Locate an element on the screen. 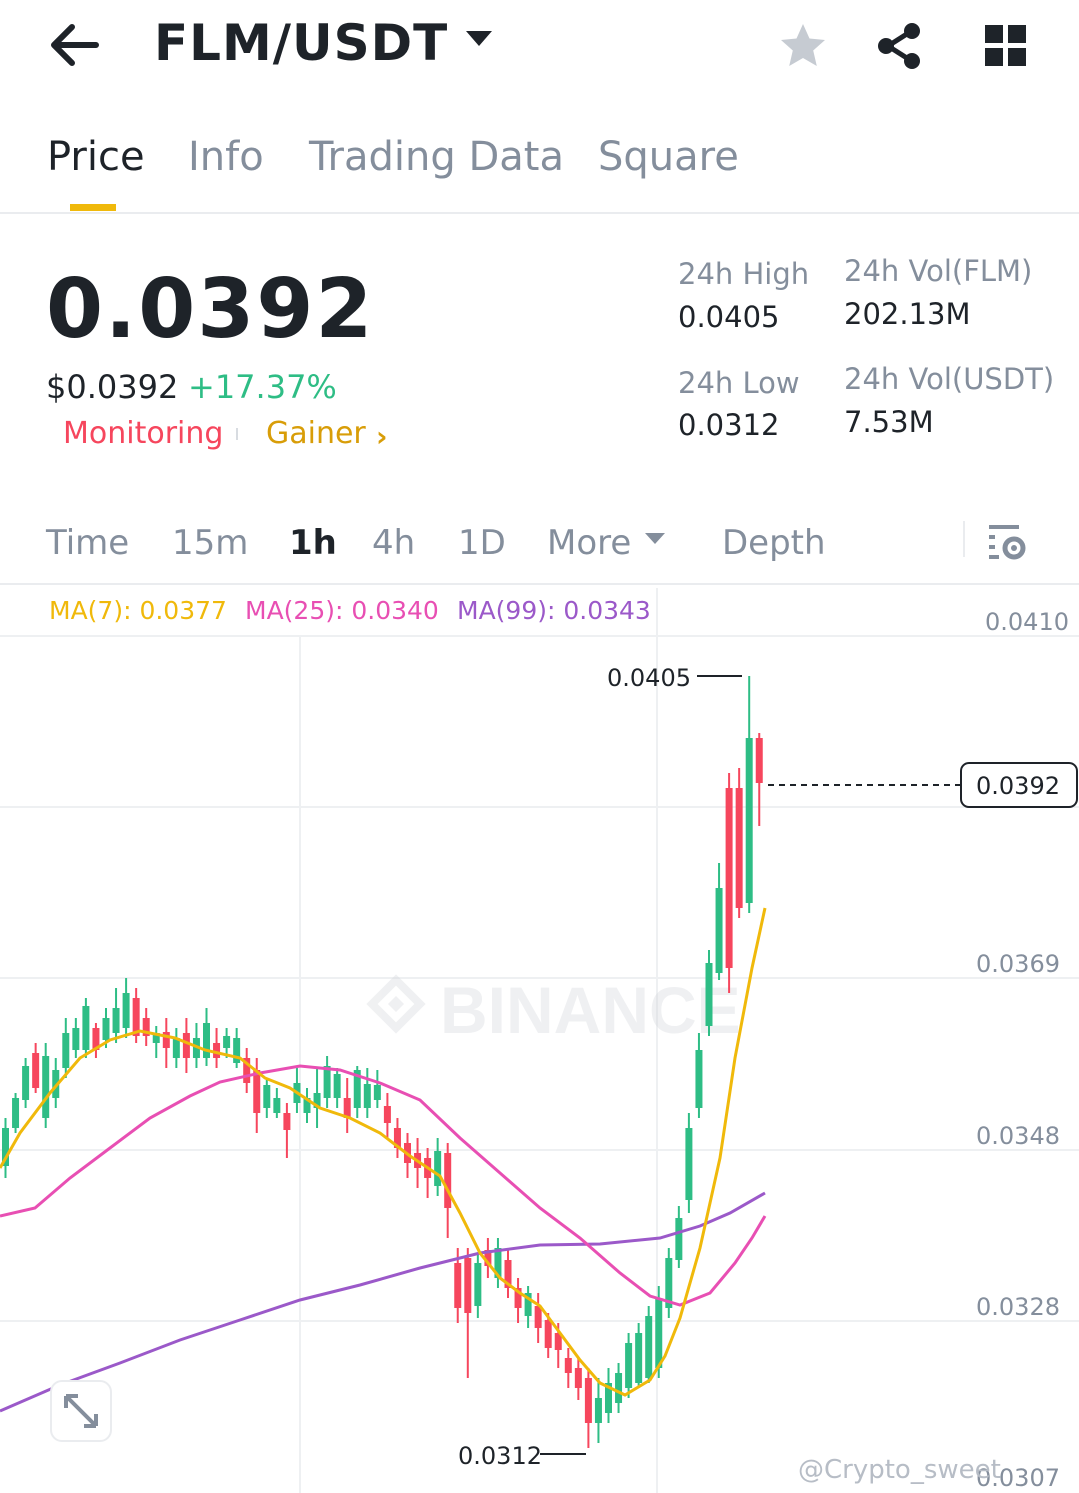  ma99-line is located at coordinates (383, 1302).